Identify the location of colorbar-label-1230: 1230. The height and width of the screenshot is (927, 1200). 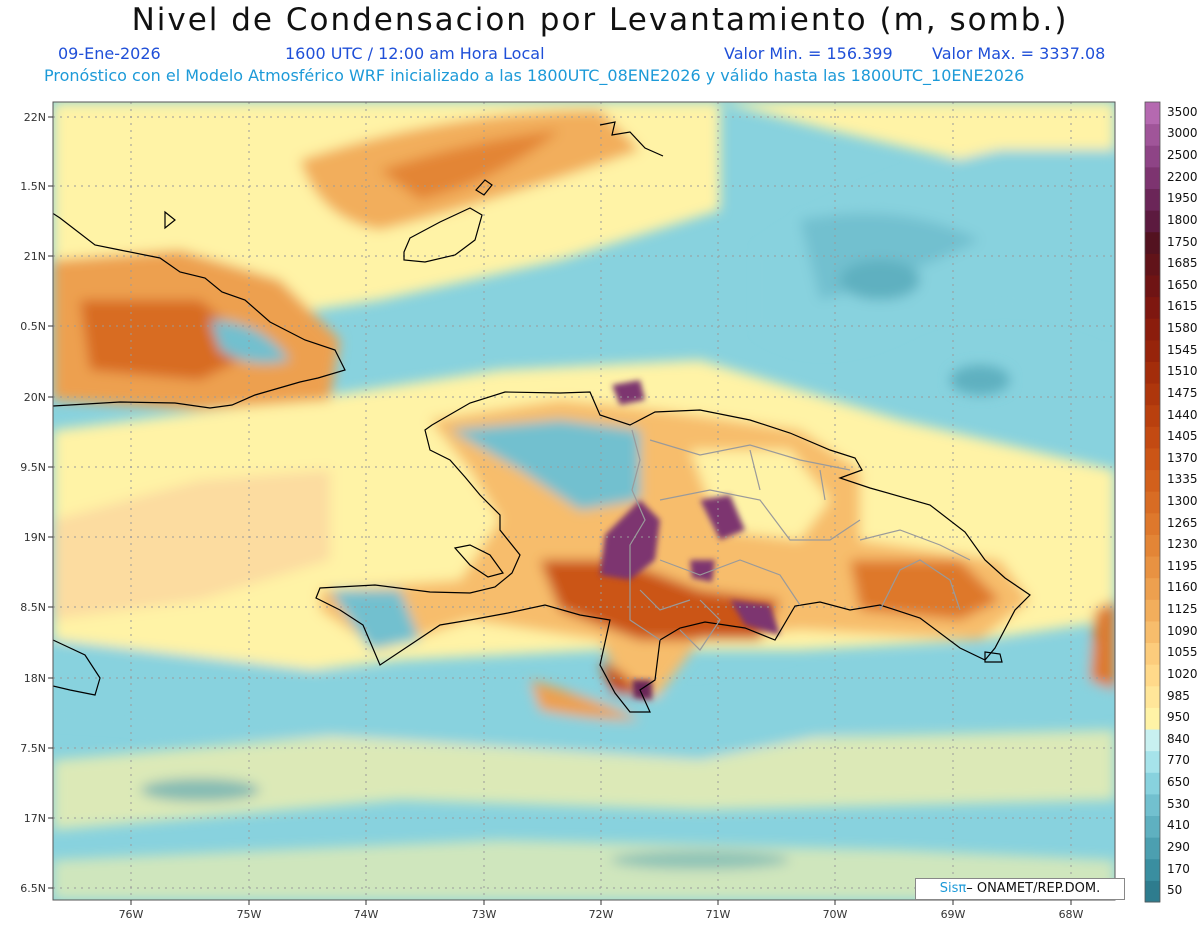
(1182, 544).